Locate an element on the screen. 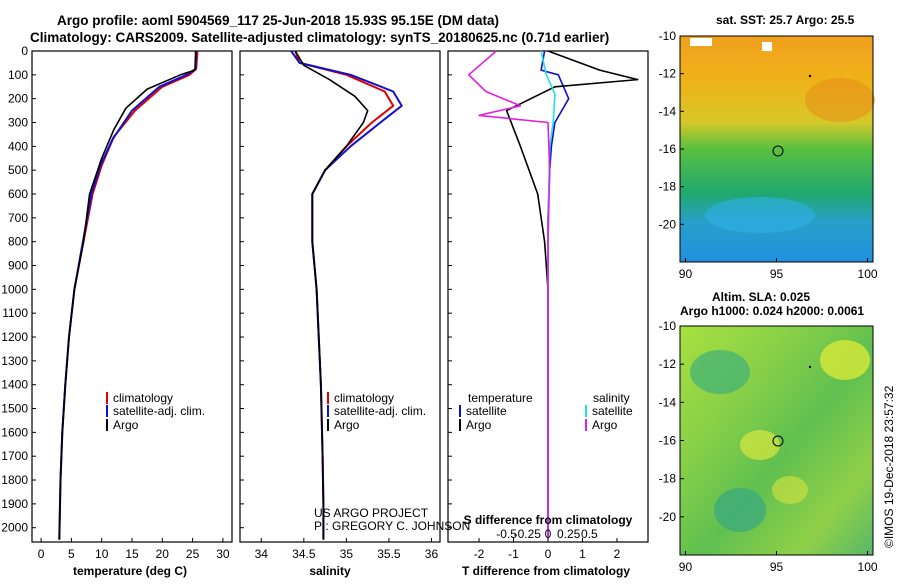 This screenshot has width=900, height=585. depth-tick-label: 300 is located at coordinates (18, 123).